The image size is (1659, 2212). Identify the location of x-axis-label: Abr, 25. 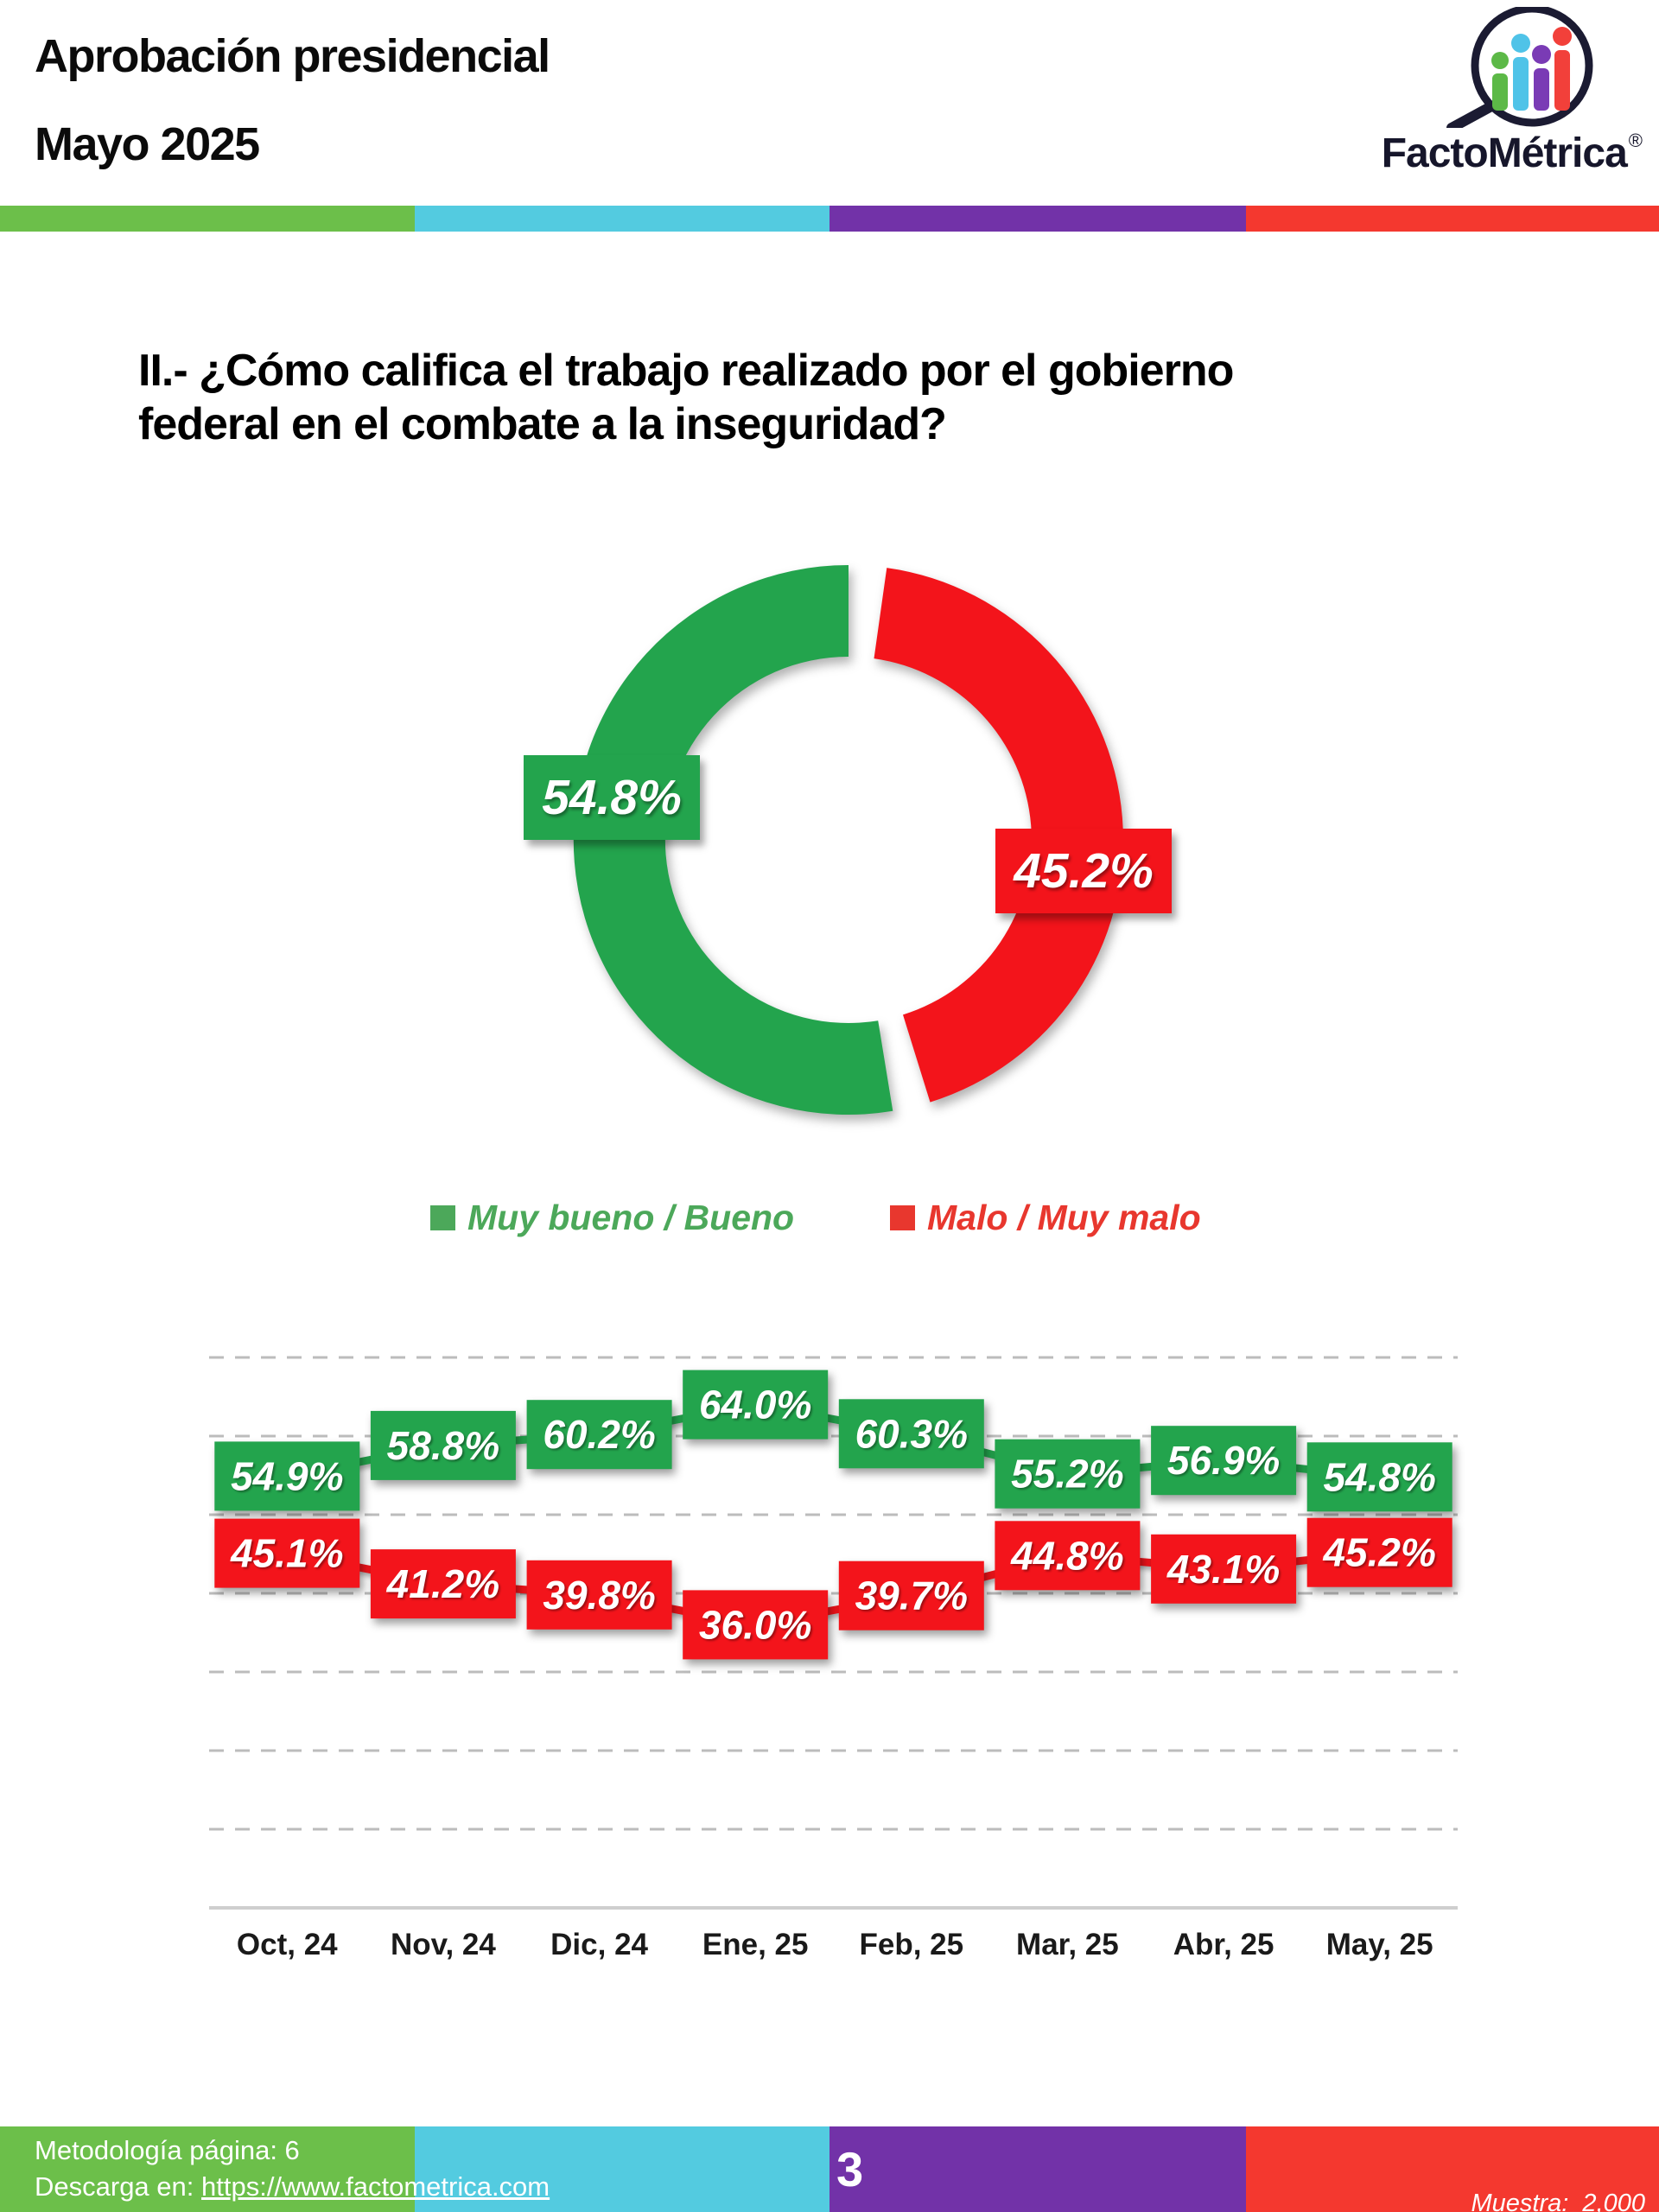
(1223, 1944).